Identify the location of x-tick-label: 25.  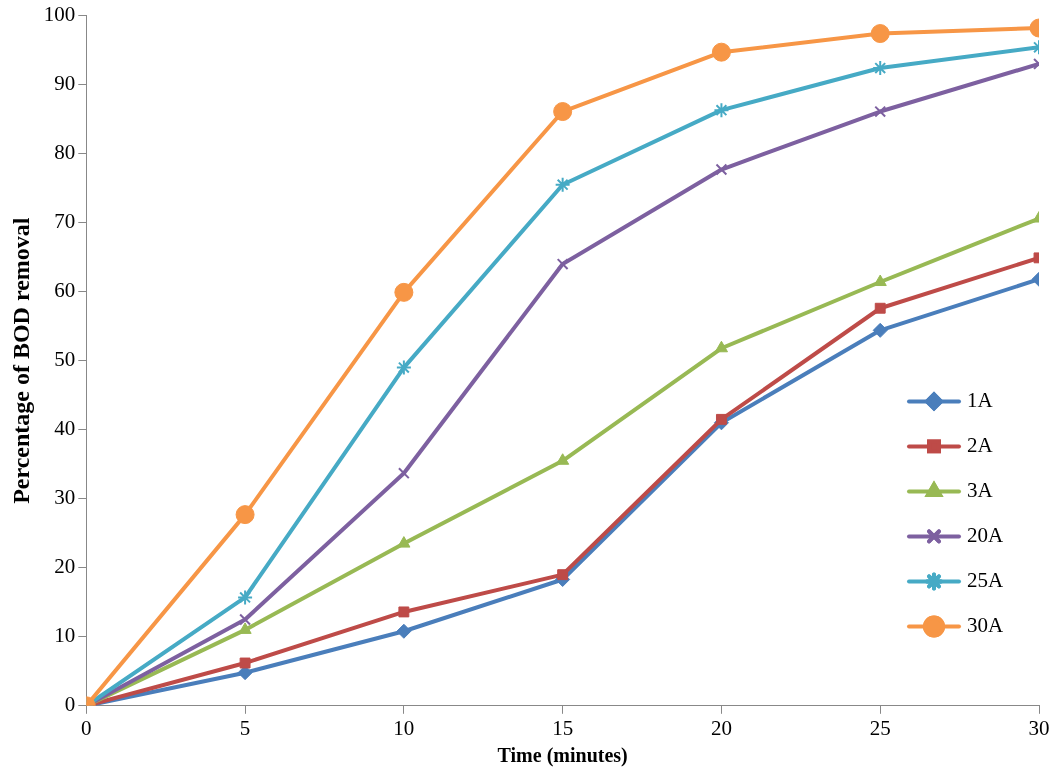
(880, 727).